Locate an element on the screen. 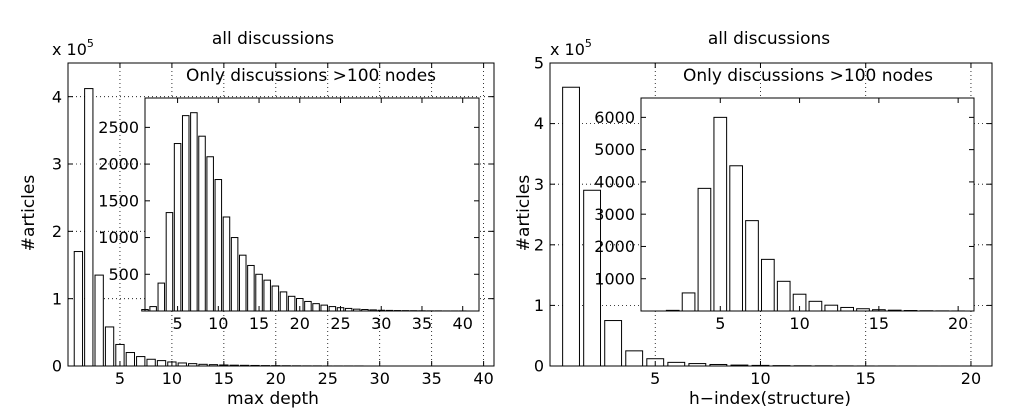  y-tick-label: 3000 is located at coordinates (614, 214).